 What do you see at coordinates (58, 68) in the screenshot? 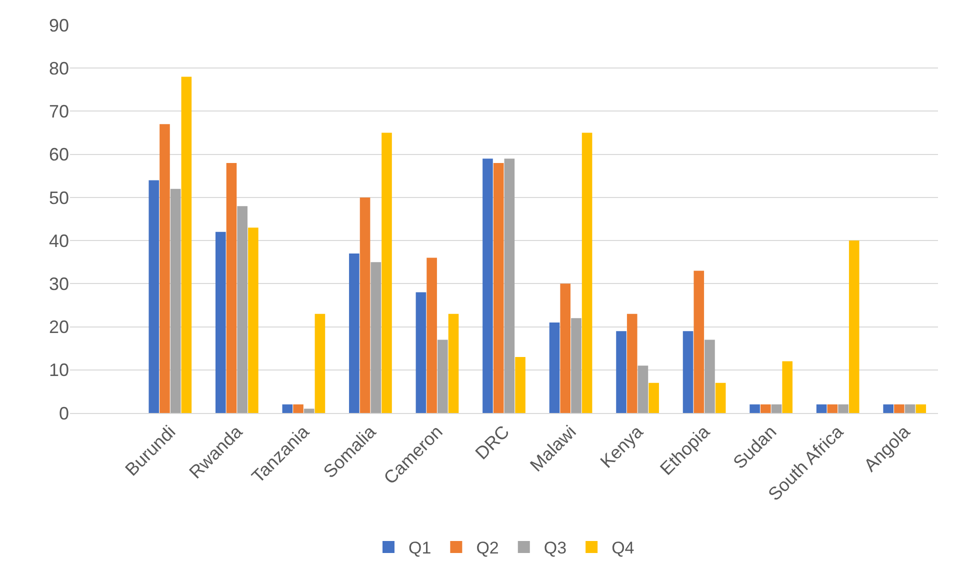
I see `y-tick-label: 80` at bounding box center [58, 68].